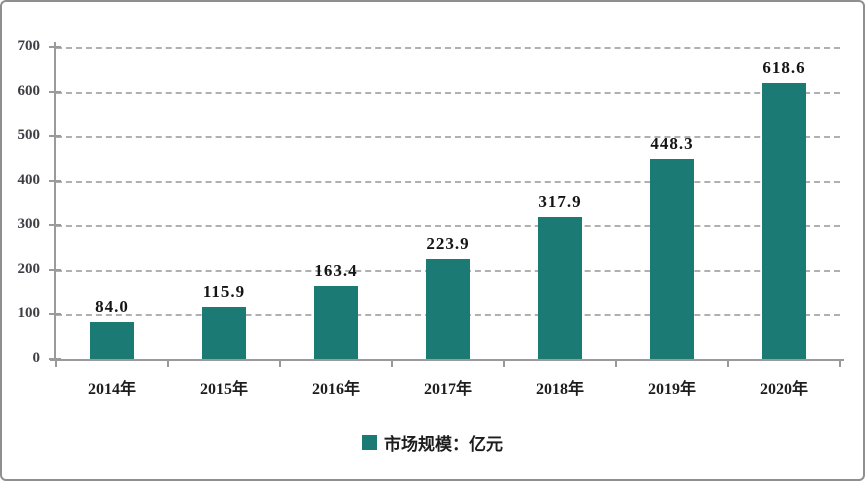  Describe the element at coordinates (336, 322) in the screenshot. I see `bar-2016年` at that location.